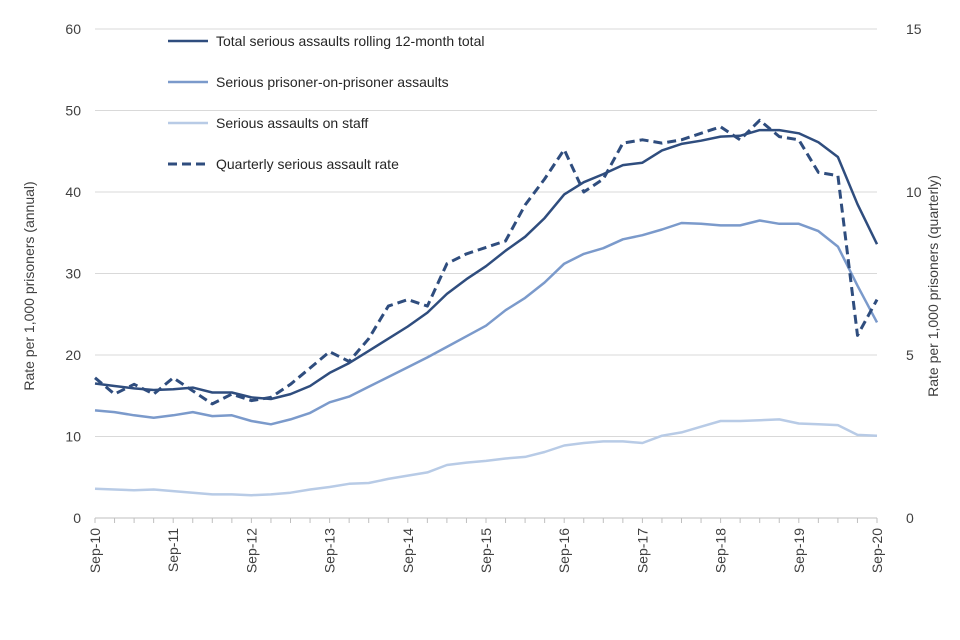 This screenshot has height=640, width=960. What do you see at coordinates (486, 520) in the screenshot?
I see `axes` at bounding box center [486, 520].